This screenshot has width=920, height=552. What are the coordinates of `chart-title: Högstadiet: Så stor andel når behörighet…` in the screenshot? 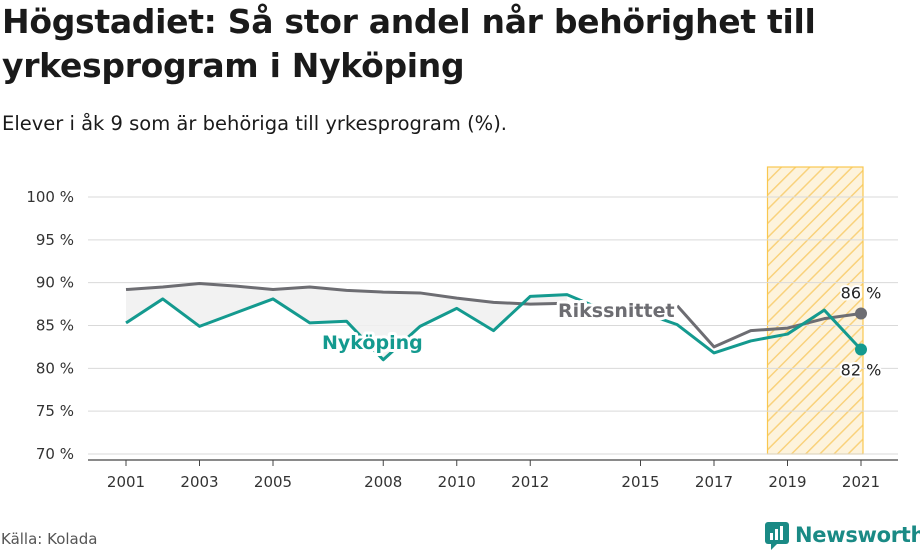 It's located at (409, 43).